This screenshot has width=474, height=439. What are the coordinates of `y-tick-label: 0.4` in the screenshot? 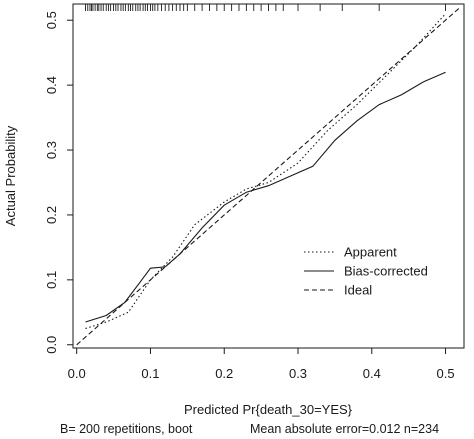 It's located at (51, 85).